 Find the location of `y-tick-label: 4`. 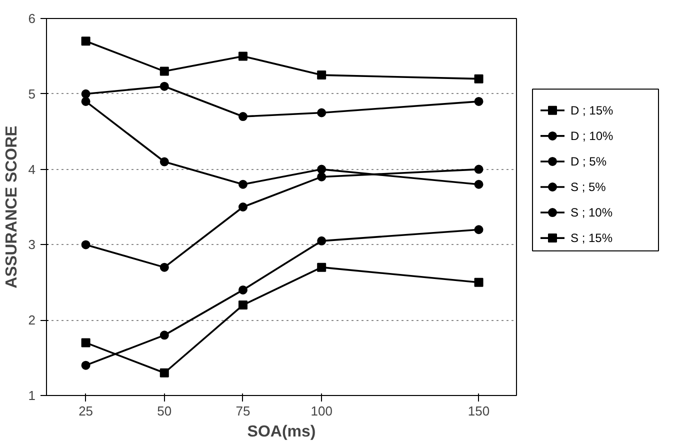

y-tick-label: 4 is located at coordinates (32, 169).